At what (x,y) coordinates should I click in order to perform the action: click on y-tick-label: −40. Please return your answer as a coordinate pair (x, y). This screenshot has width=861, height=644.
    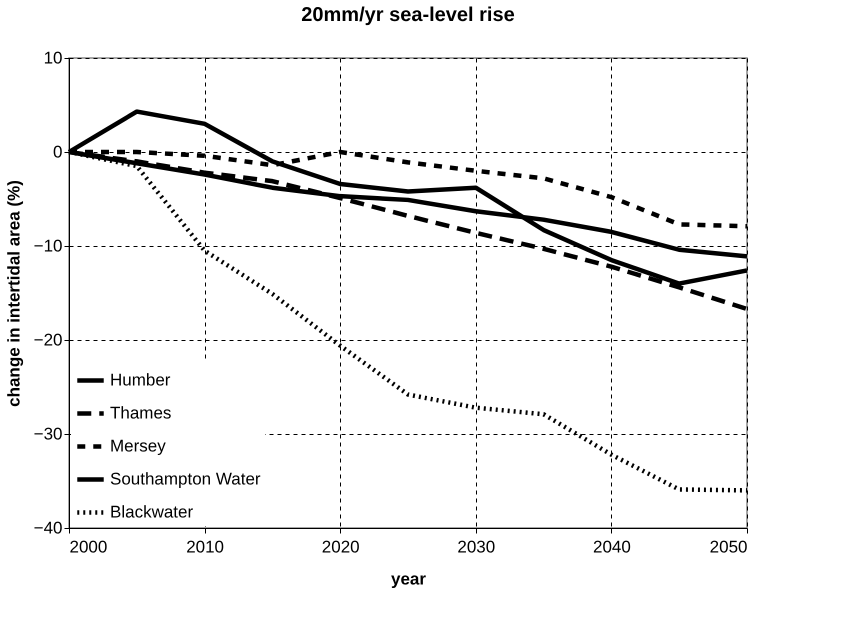
    Looking at the image, I should click on (48, 528).